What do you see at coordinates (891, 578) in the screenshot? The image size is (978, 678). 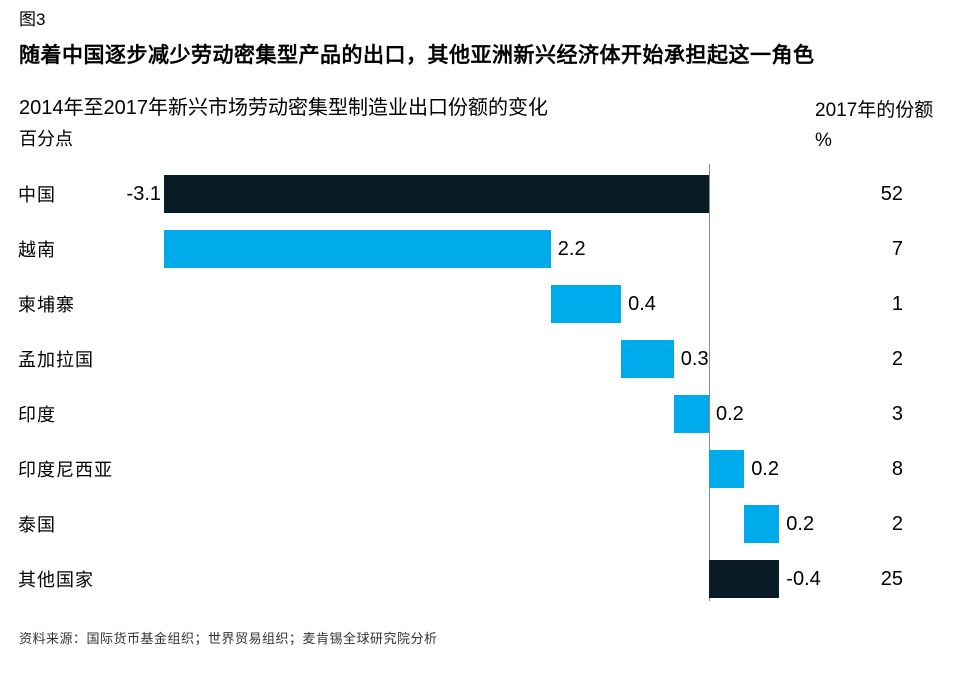 I see `share-value: 25` at bounding box center [891, 578].